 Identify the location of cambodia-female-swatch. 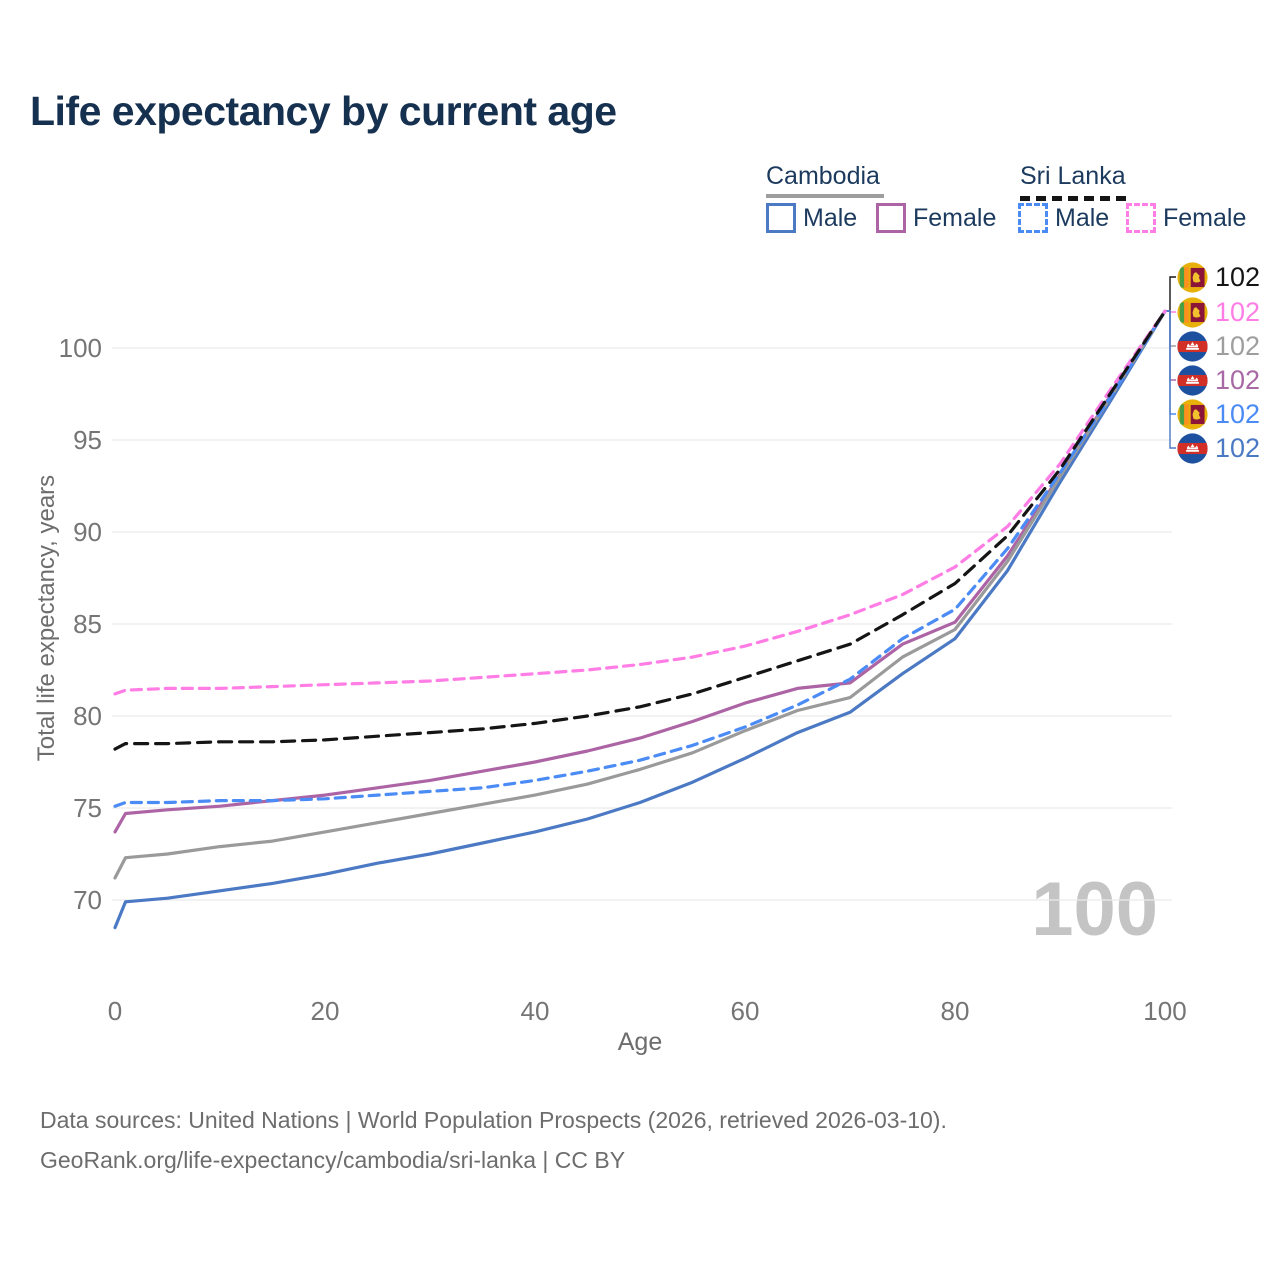
(891, 218).